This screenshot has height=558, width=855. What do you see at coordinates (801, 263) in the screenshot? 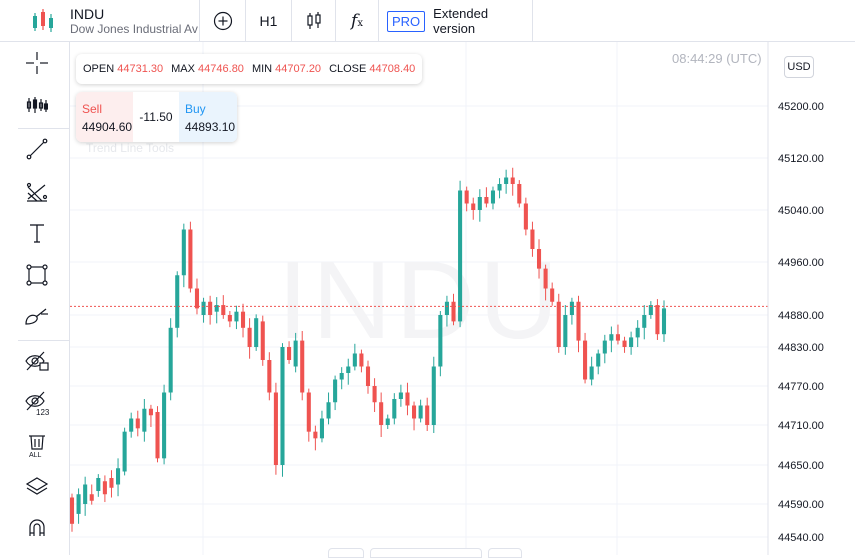
I see `price-tick-label: 44960.00` at bounding box center [801, 263].